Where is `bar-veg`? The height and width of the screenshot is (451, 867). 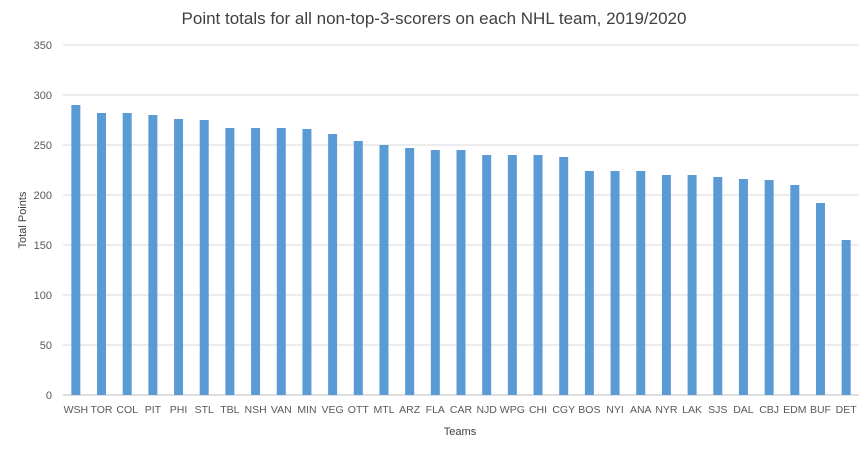 bar-veg is located at coordinates (333, 264).